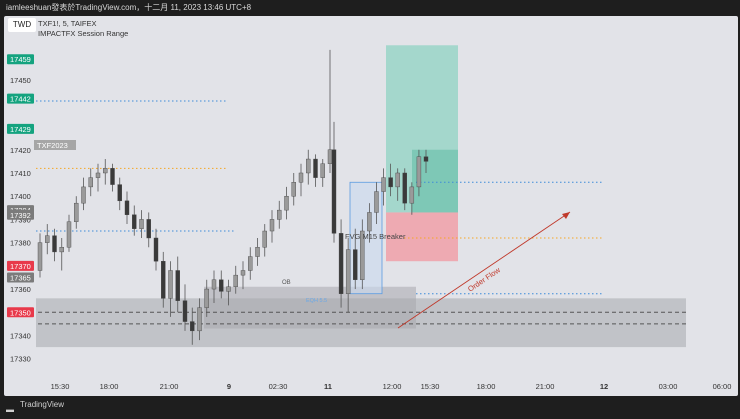  I want to click on y-tick-label: 17390, so click(20, 219).